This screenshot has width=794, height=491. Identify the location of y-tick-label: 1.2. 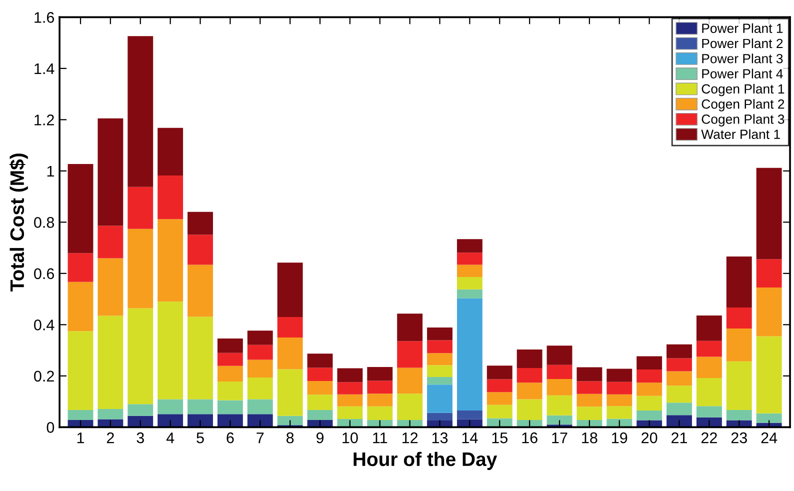
(44, 120).